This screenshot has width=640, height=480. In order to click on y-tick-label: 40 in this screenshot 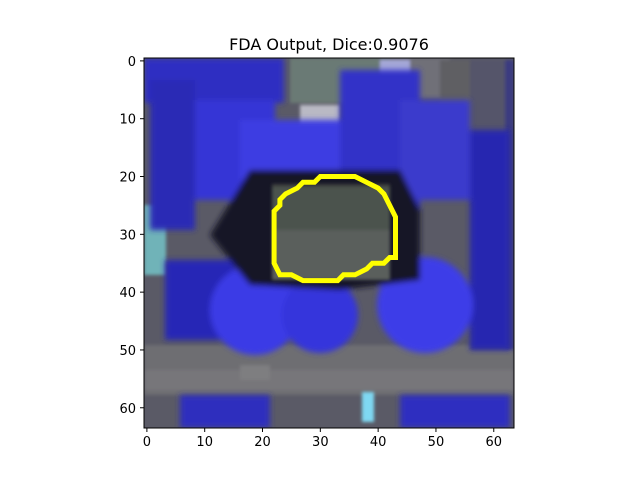, I will do `click(127, 293)`.